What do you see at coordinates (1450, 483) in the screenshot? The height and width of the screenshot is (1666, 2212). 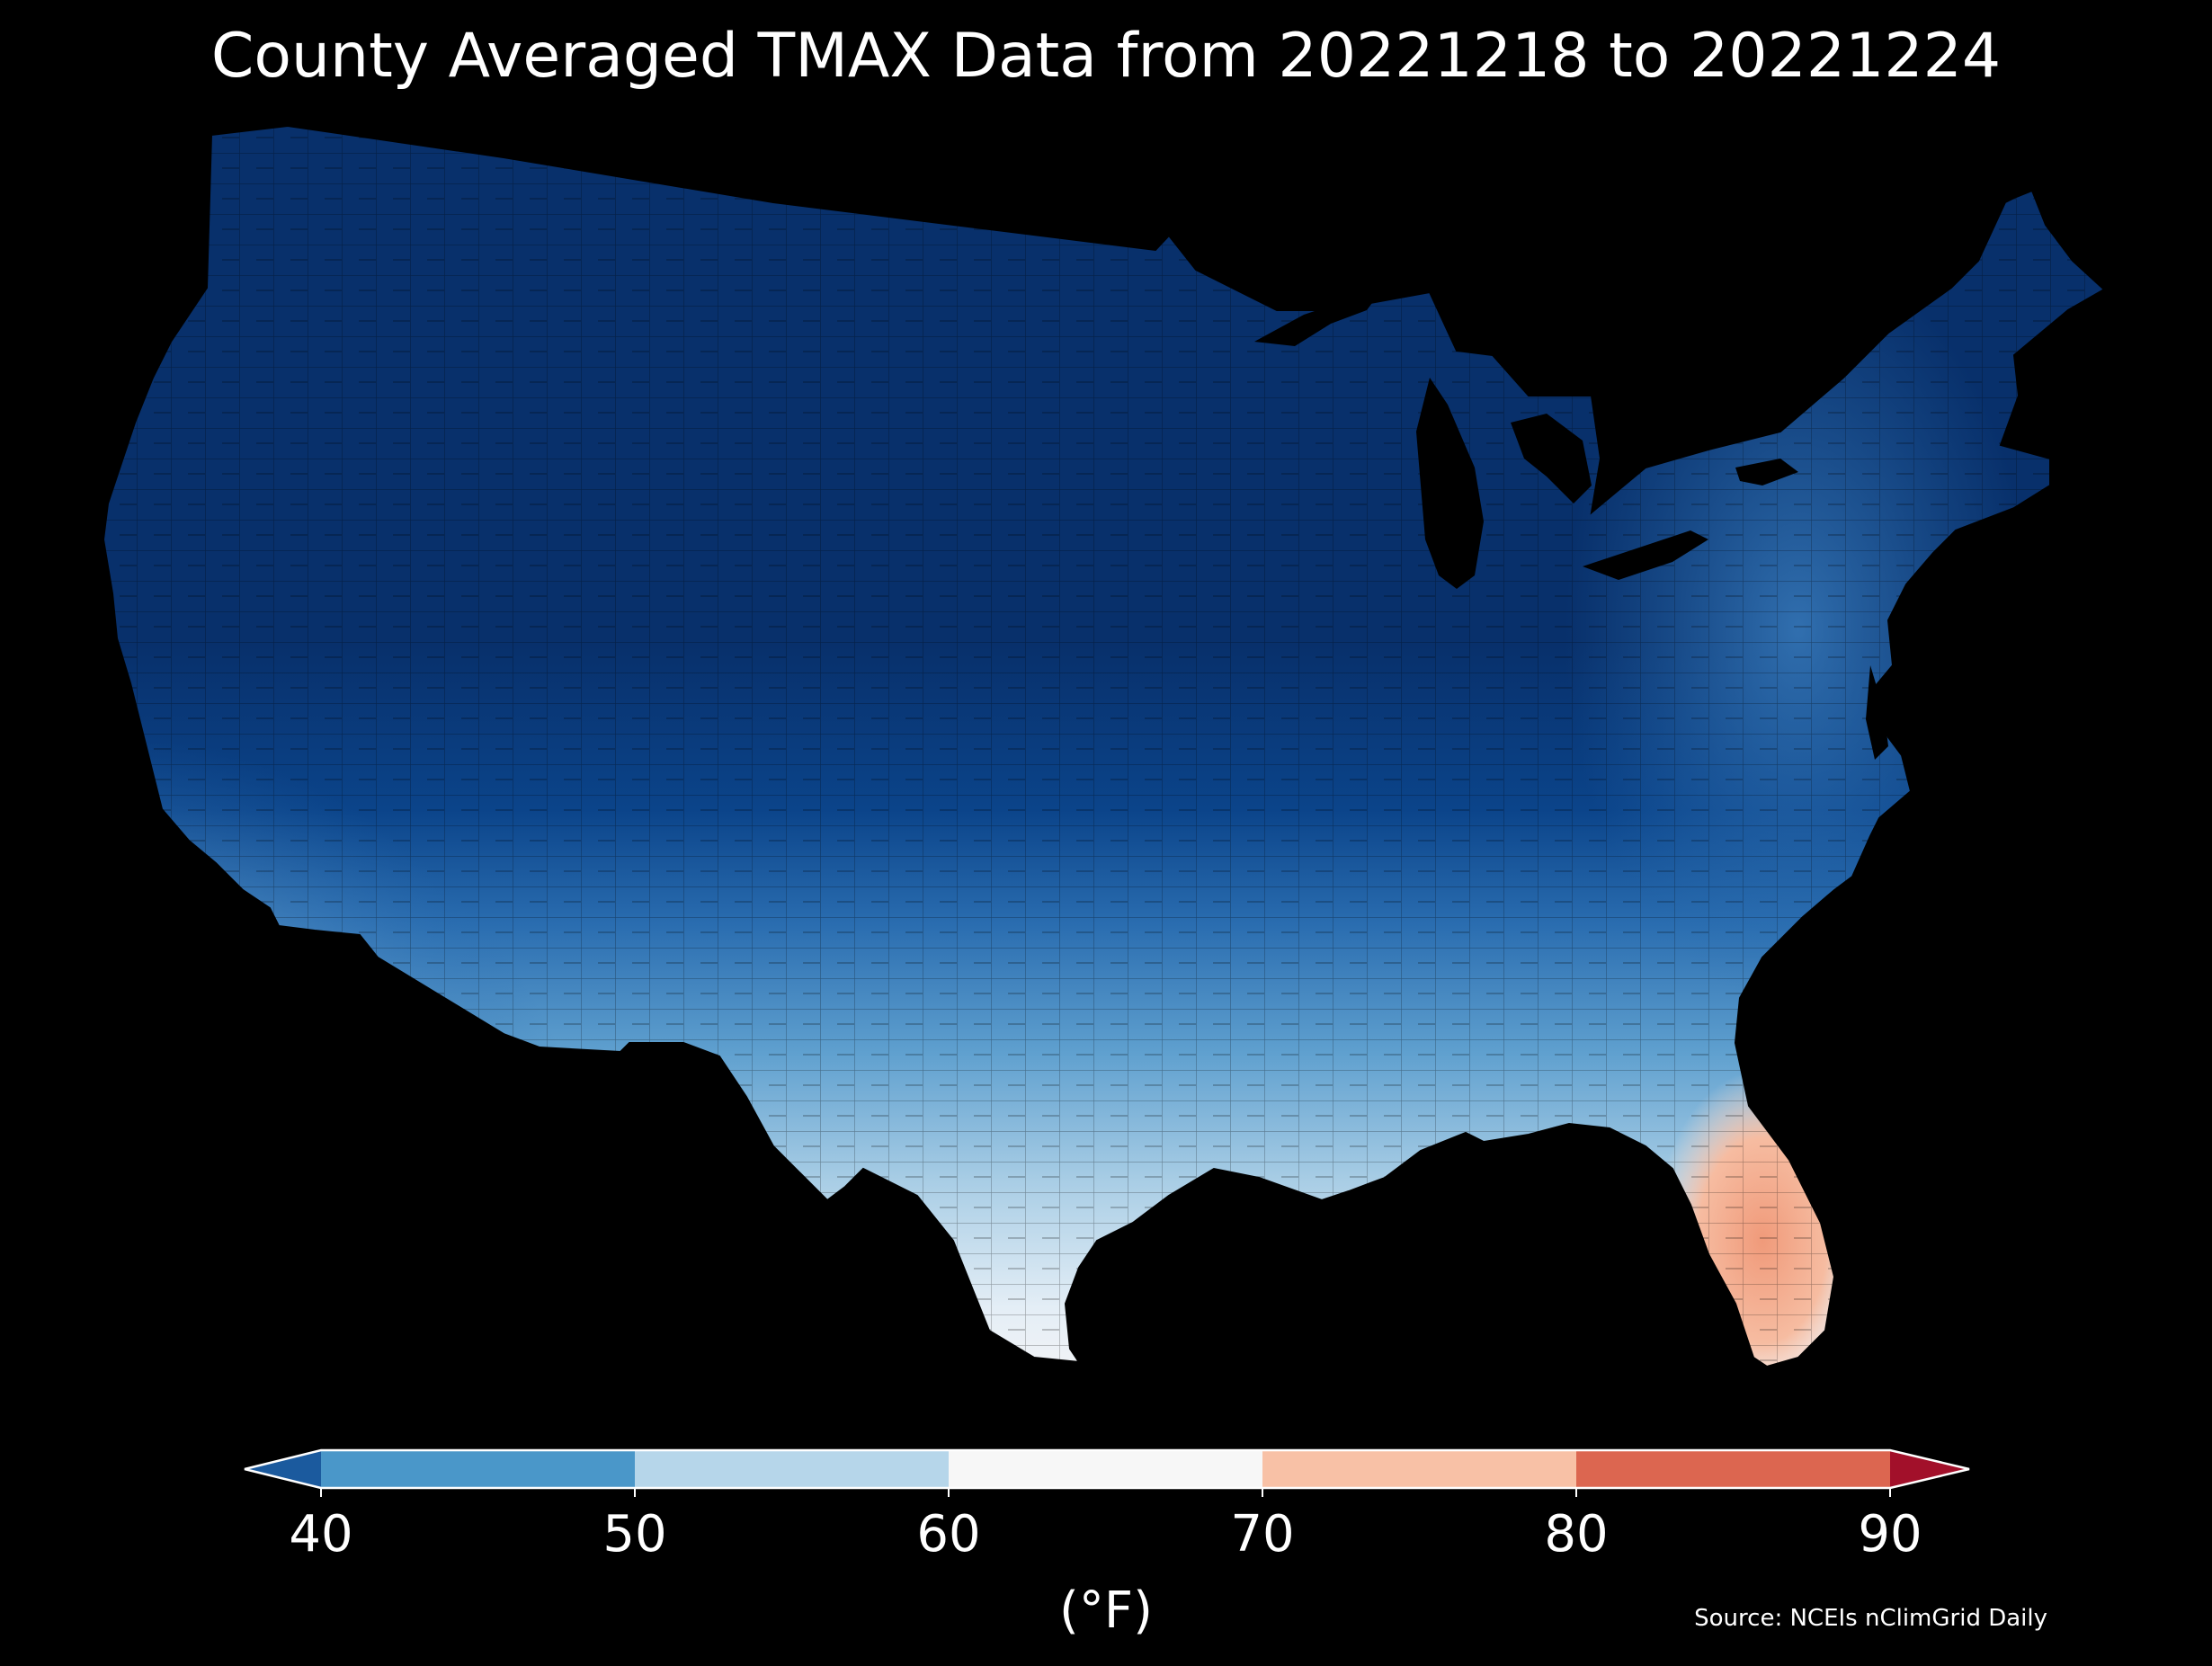 I see `lake-michigan` at bounding box center [1450, 483].